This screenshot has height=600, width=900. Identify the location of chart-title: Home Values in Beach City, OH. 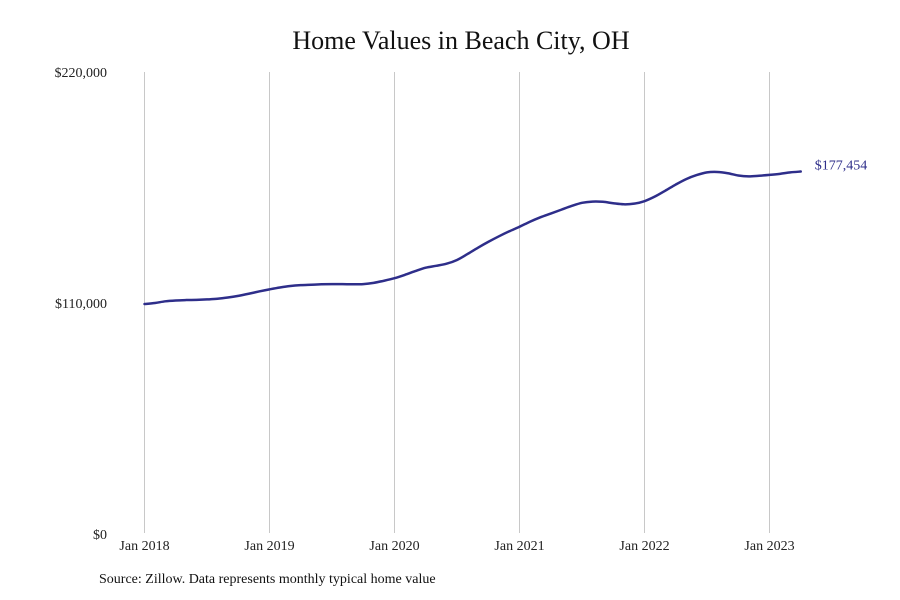
(461, 40).